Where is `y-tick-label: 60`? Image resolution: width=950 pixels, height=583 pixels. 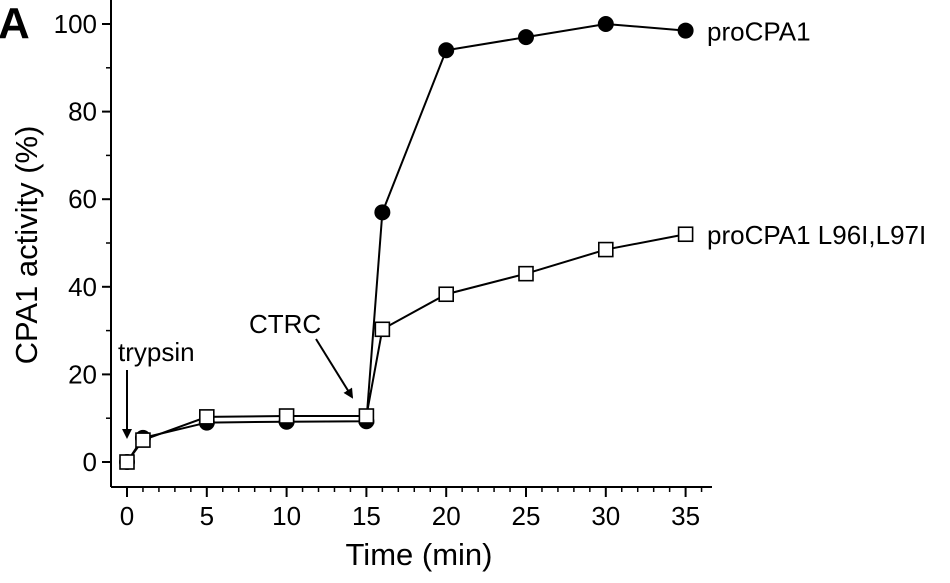
y-tick-label: 60 is located at coordinates (82, 199).